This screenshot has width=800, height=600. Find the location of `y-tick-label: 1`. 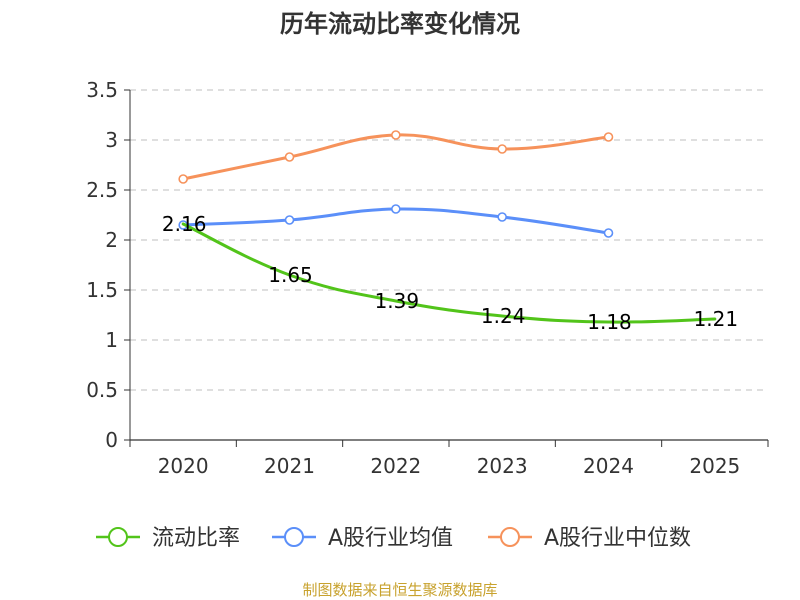

y-tick-label: 1 is located at coordinates (111, 340).